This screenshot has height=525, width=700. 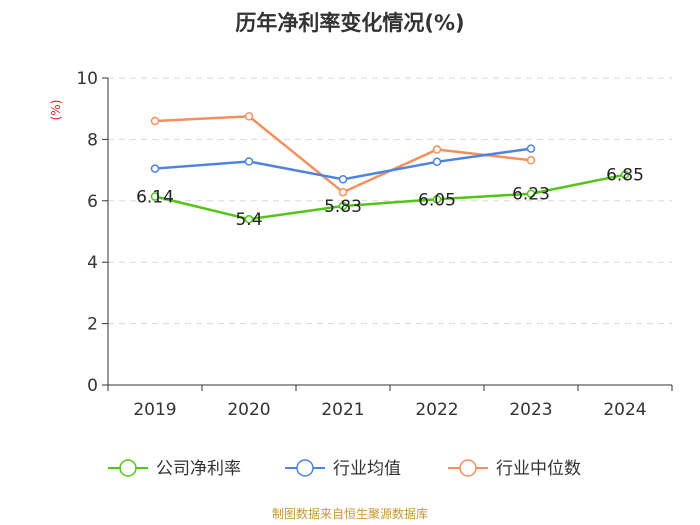 I want to click on x-tick-label-2024: 2024, so click(x=624, y=410).